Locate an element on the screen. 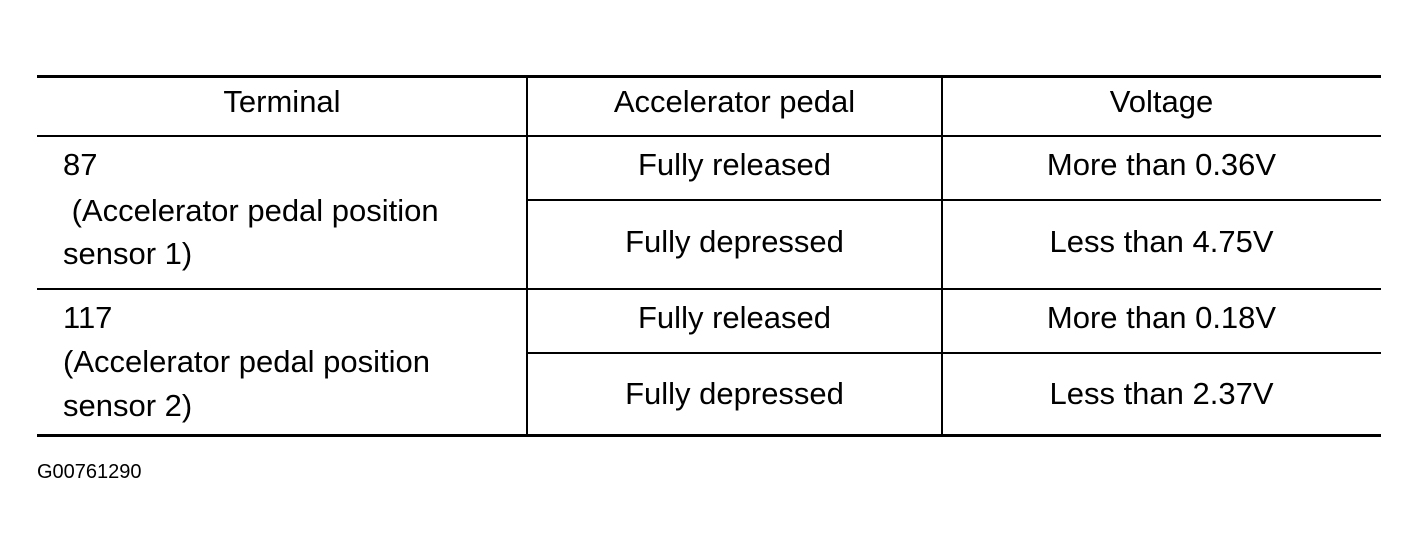 The width and height of the screenshot is (1418, 557). terminal-description: sensor 1) is located at coordinates (128, 253).